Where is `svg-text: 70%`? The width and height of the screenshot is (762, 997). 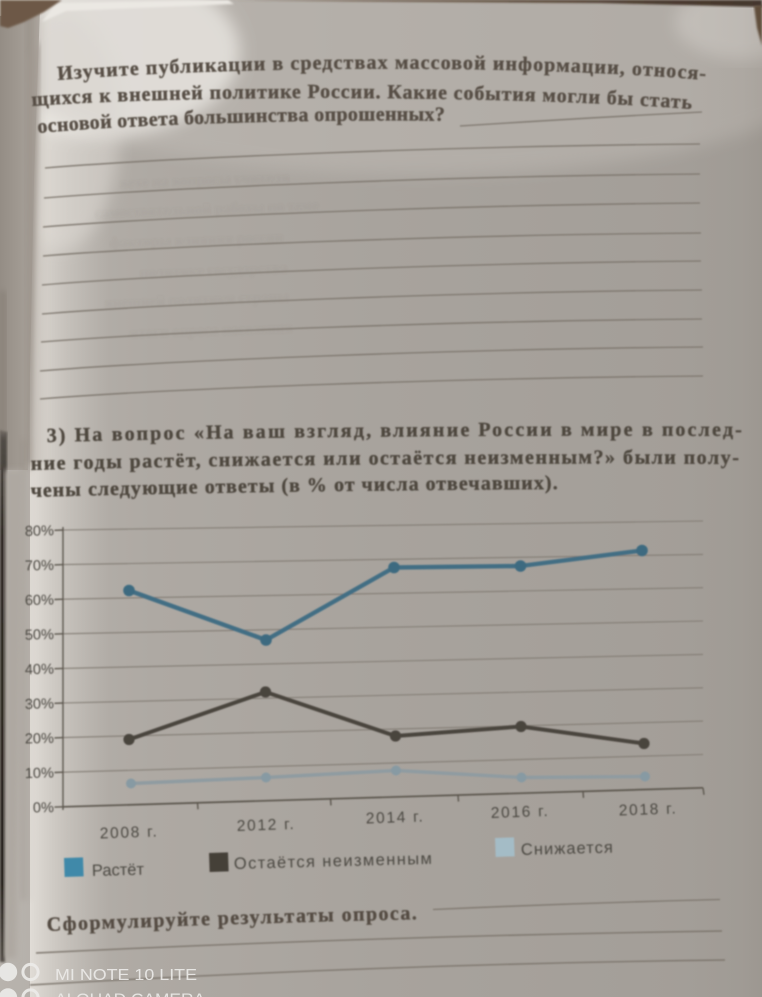
svg-text: 70% is located at coordinates (40, 566).